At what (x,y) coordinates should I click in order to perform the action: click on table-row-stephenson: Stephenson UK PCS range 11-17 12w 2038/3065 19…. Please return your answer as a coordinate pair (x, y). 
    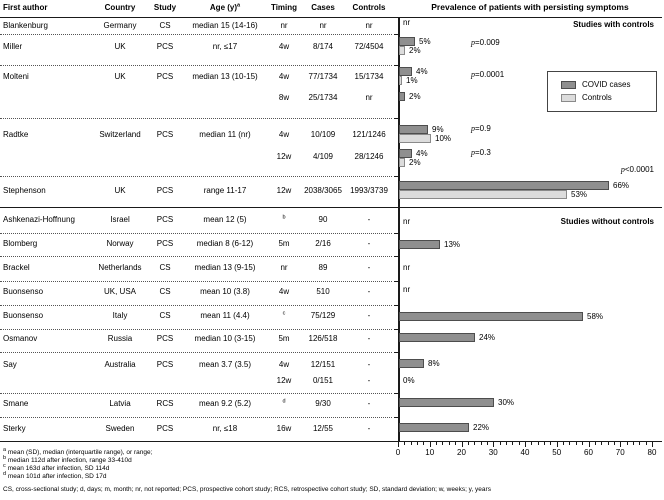
    Looking at the image, I should click on (199, 191).